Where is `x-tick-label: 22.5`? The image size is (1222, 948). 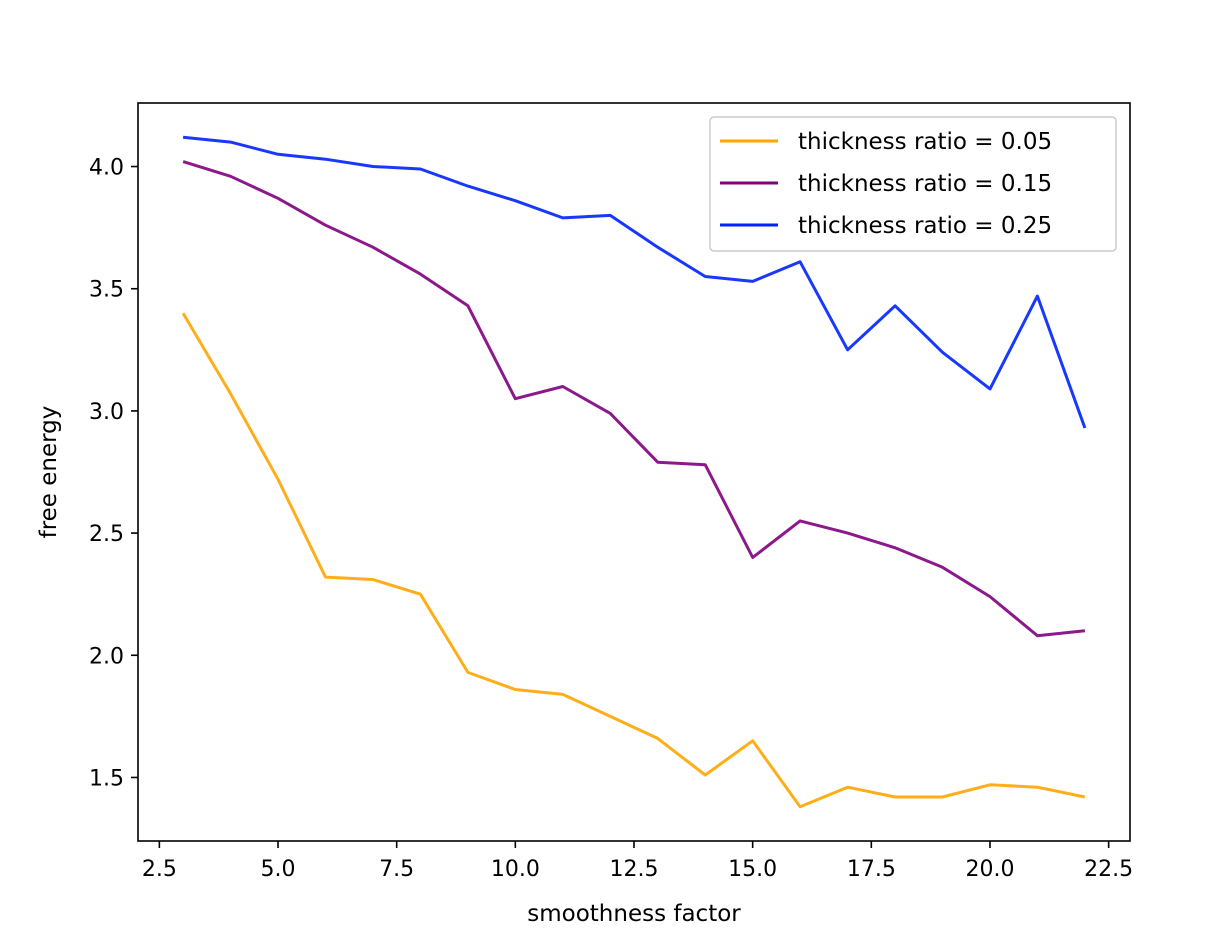
x-tick-label: 22.5 is located at coordinates (1108, 869).